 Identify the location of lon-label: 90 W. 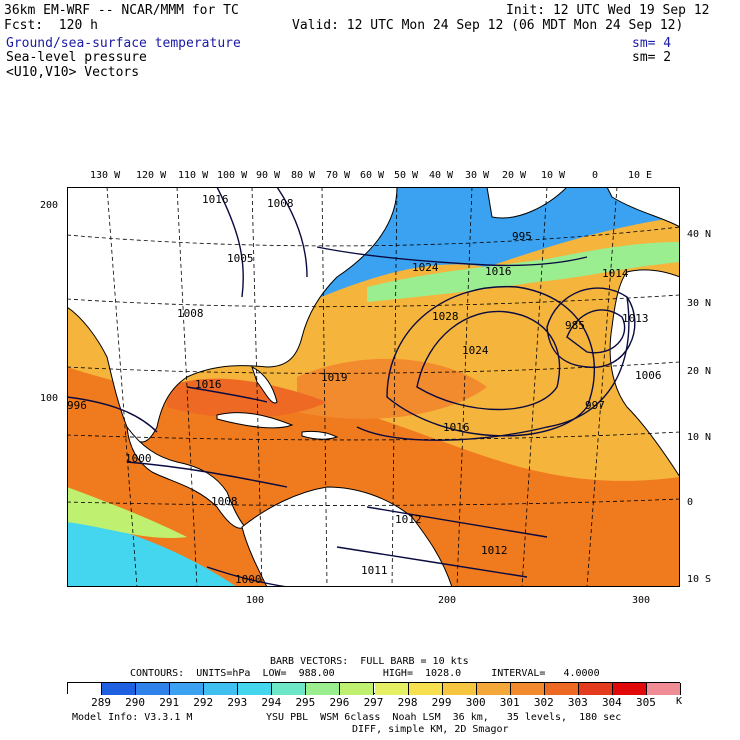
(268, 175).